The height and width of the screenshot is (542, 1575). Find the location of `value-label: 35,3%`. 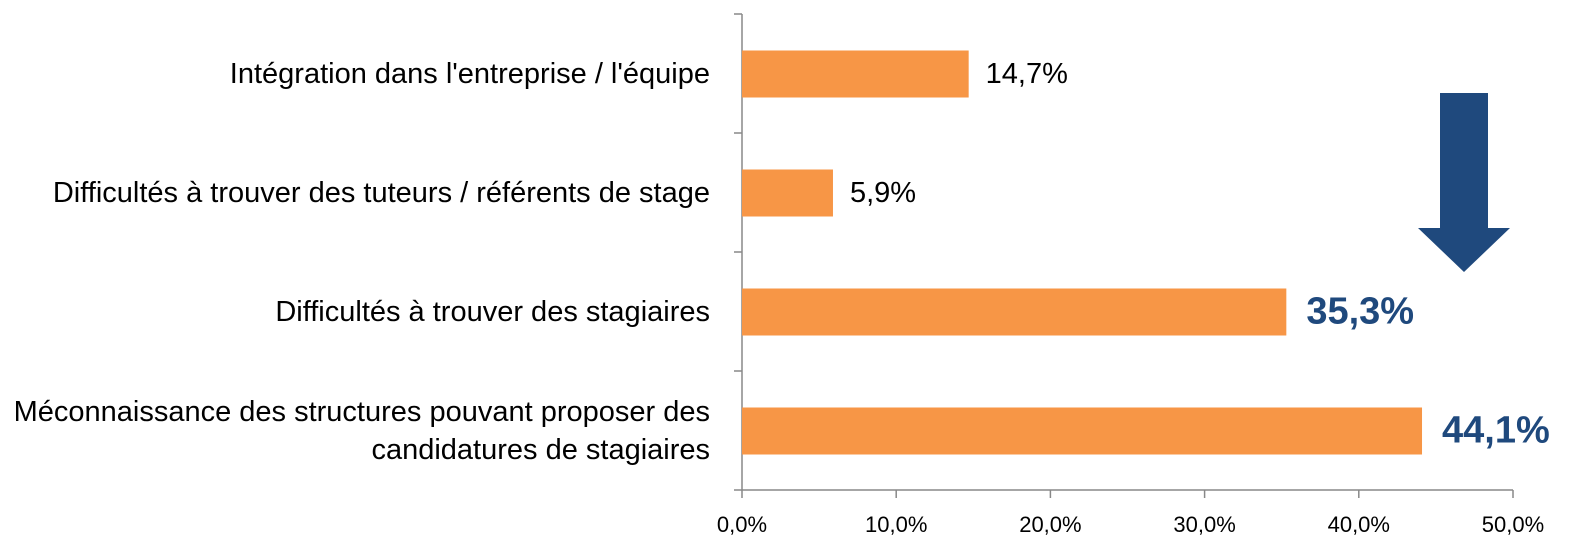

value-label: 35,3% is located at coordinates (1360, 312).